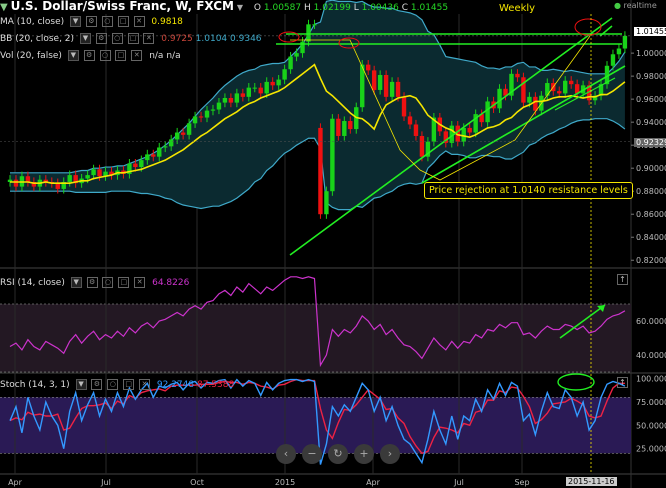  Describe the element at coordinates (91, 21) in the screenshot. I see `ma-settings-icon: ⚙` at that location.